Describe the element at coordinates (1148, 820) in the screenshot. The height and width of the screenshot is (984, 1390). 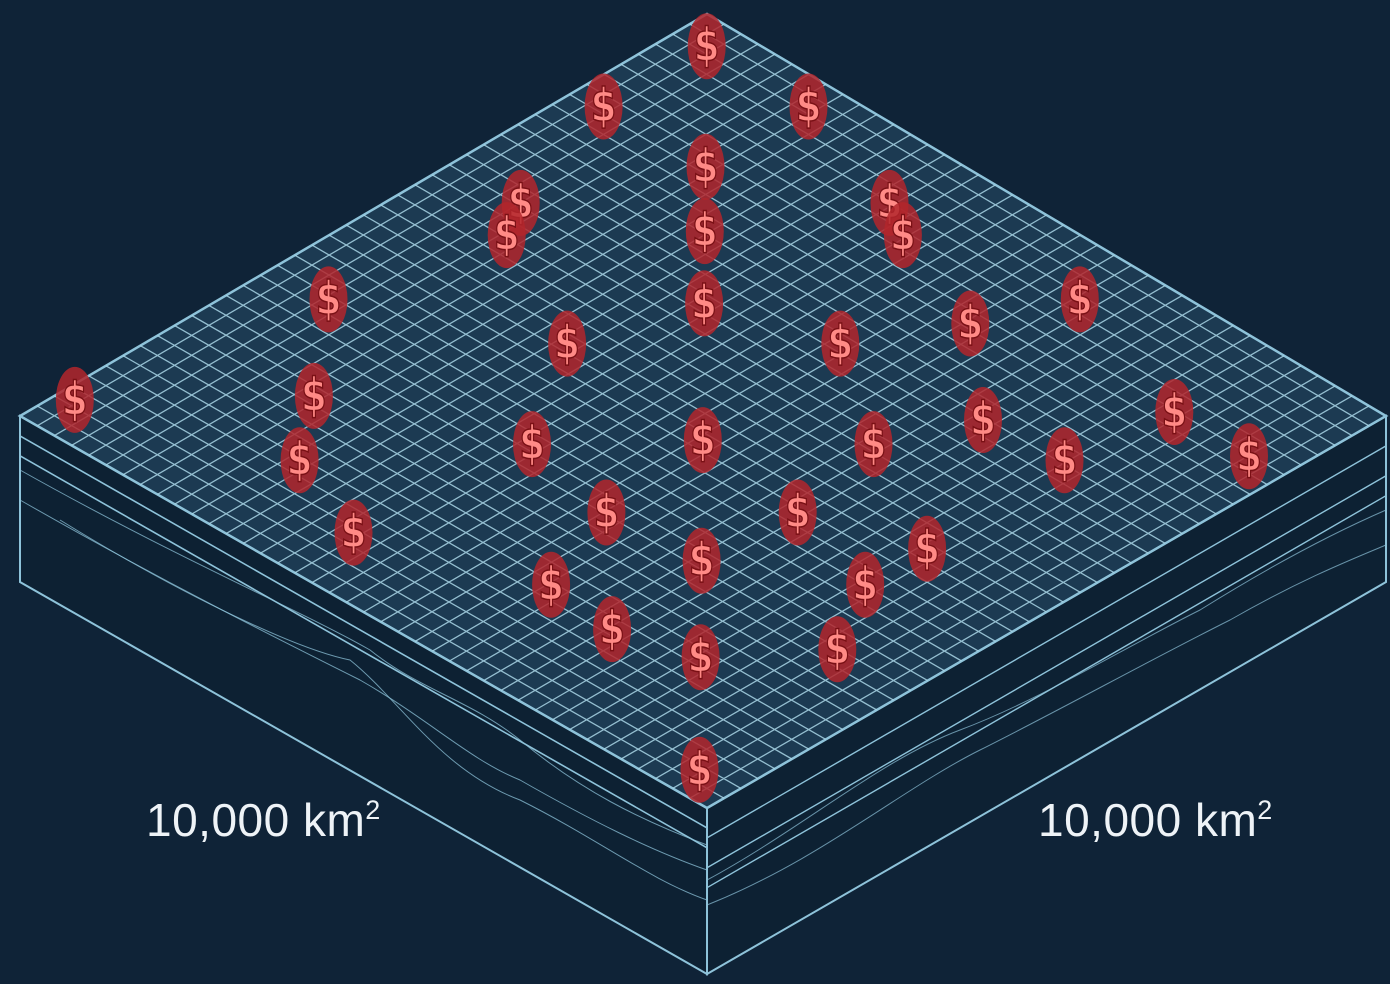
I see `right-dimension-value: 10,000 km` at that location.